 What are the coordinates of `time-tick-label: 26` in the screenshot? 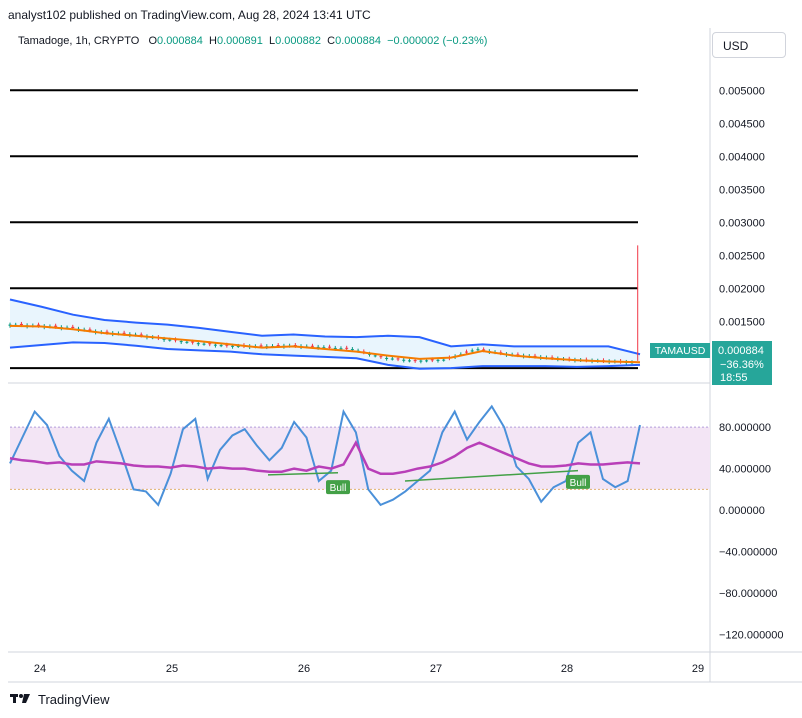 It's located at (304, 669).